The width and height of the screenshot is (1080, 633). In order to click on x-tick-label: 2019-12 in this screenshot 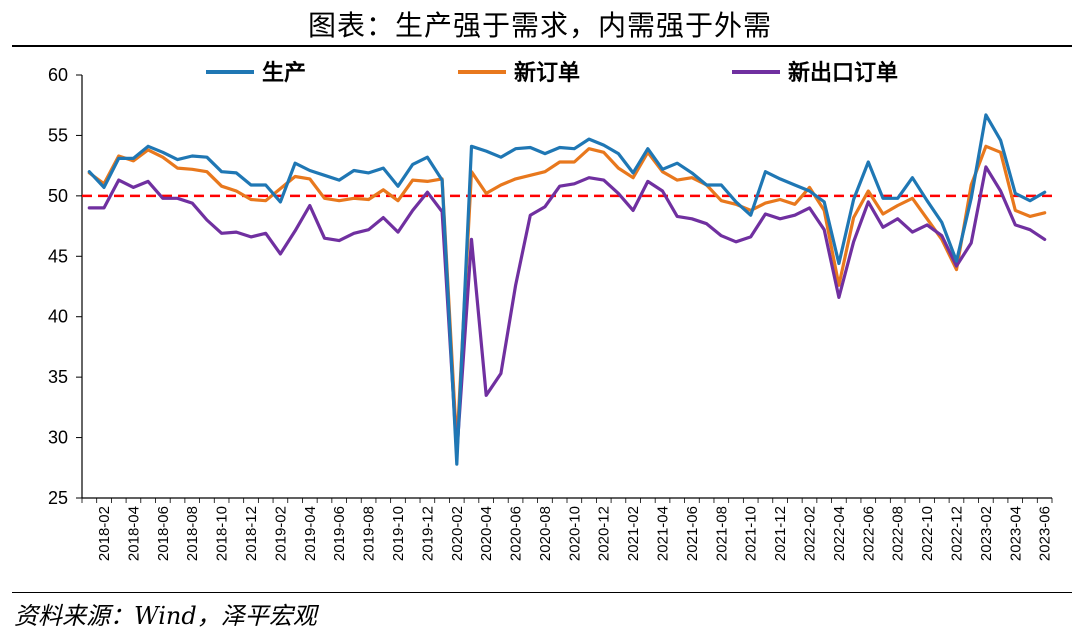, I will do `click(427, 533)`.